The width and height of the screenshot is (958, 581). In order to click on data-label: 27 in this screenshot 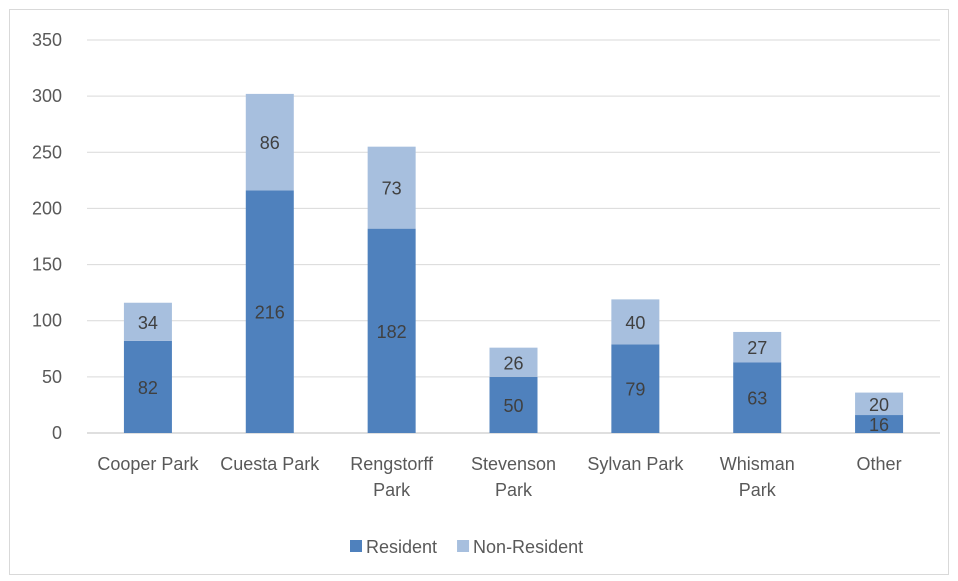, I will do `click(757, 348)`.